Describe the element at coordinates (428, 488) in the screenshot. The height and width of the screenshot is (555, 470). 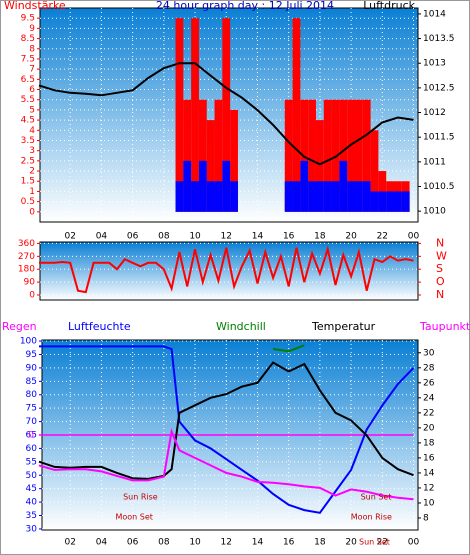
I see `y2-tick-label: 12` at that location.